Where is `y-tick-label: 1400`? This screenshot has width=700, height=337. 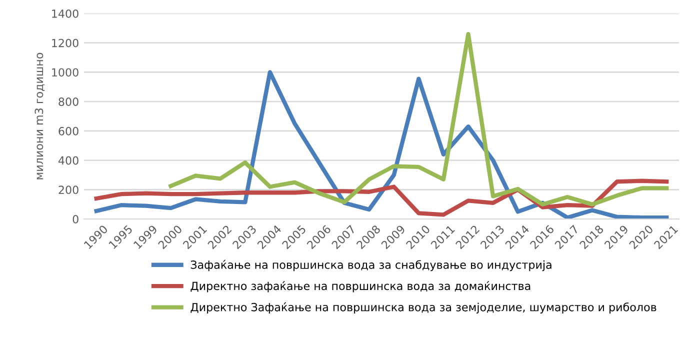 y-tick-label: 1400 is located at coordinates (65, 13).